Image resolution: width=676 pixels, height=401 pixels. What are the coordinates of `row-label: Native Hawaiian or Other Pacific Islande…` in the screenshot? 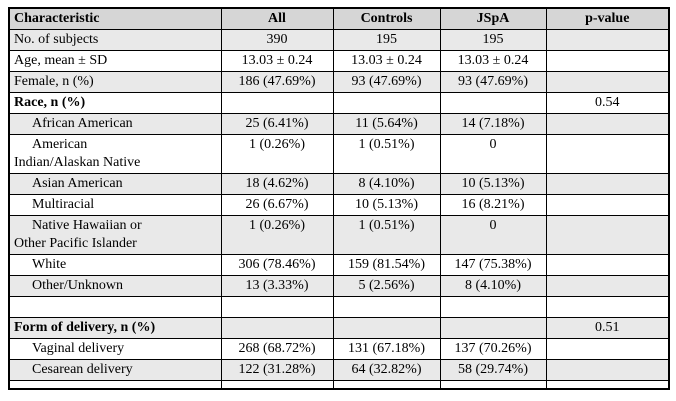 It's located at (115, 234).